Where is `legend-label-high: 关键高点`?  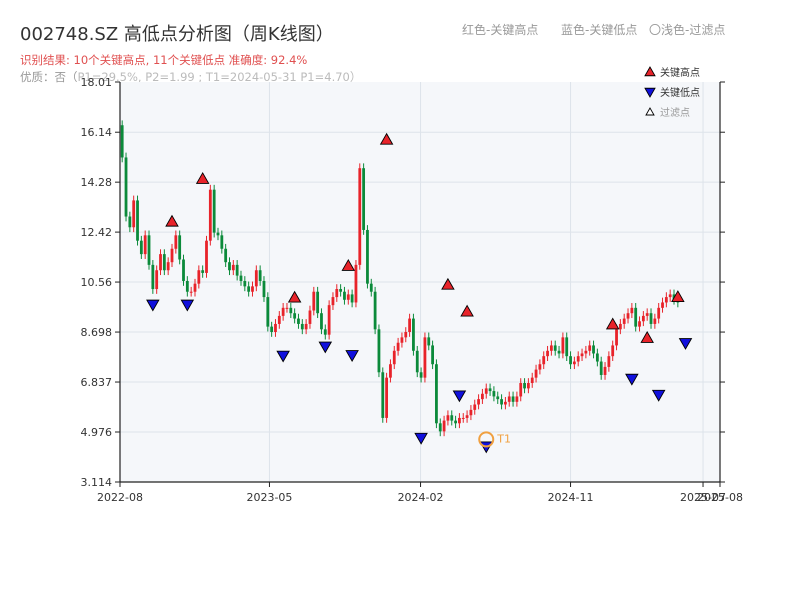
legend-label-high: 关键高点 is located at coordinates (680, 72).